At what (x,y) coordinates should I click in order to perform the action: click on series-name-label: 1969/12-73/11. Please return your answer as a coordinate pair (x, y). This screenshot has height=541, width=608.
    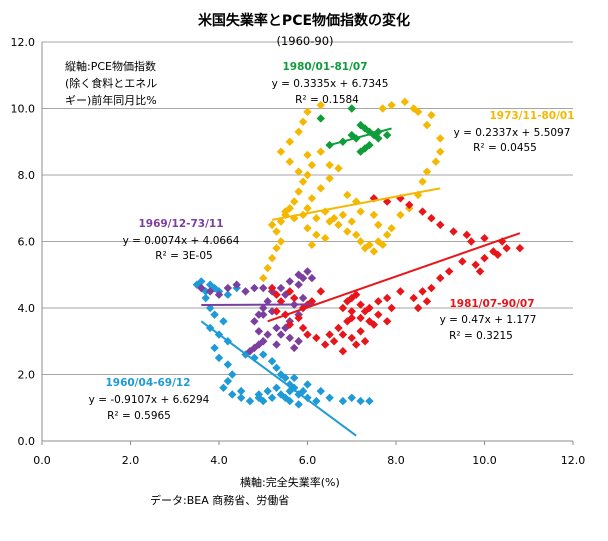
    Looking at the image, I should click on (180, 224).